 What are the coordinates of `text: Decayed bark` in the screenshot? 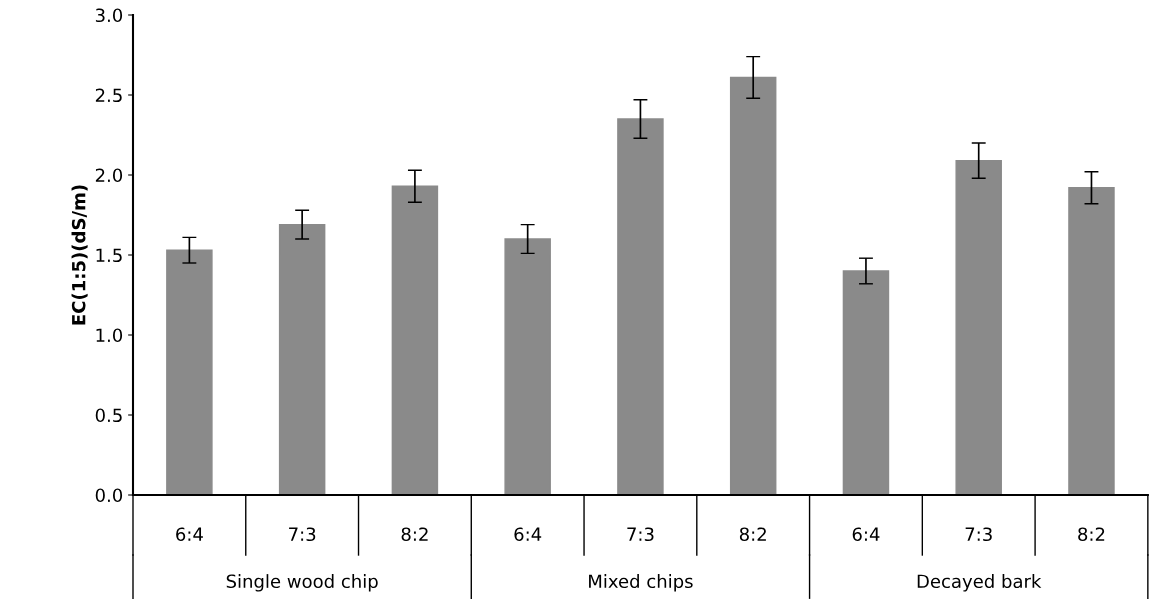 It's located at (979, 583).